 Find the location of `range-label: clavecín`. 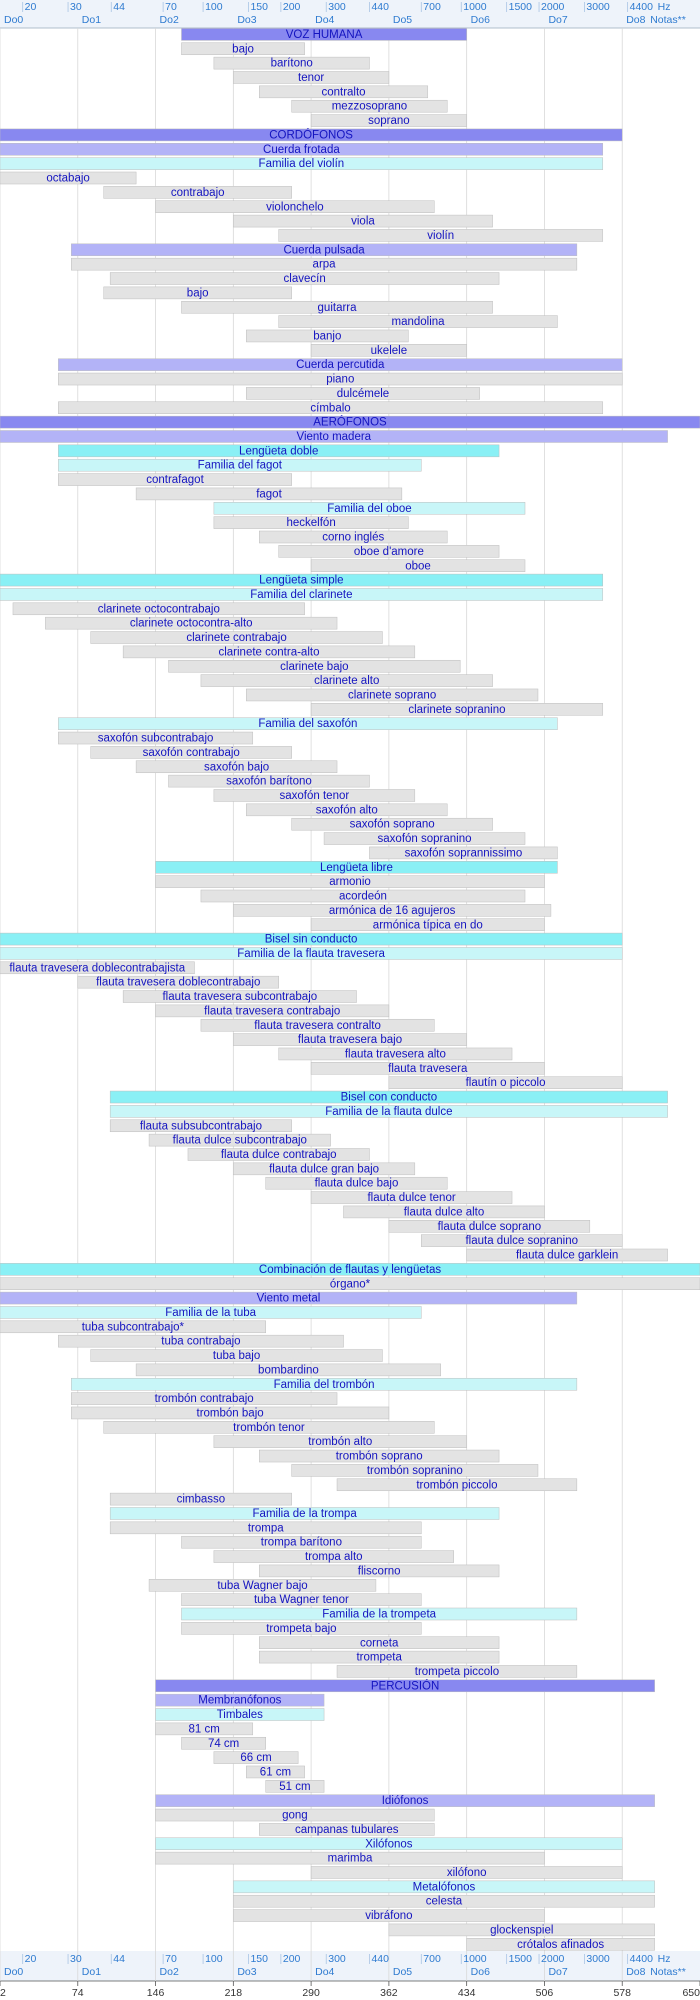

range-label: clavecín is located at coordinates (305, 279).